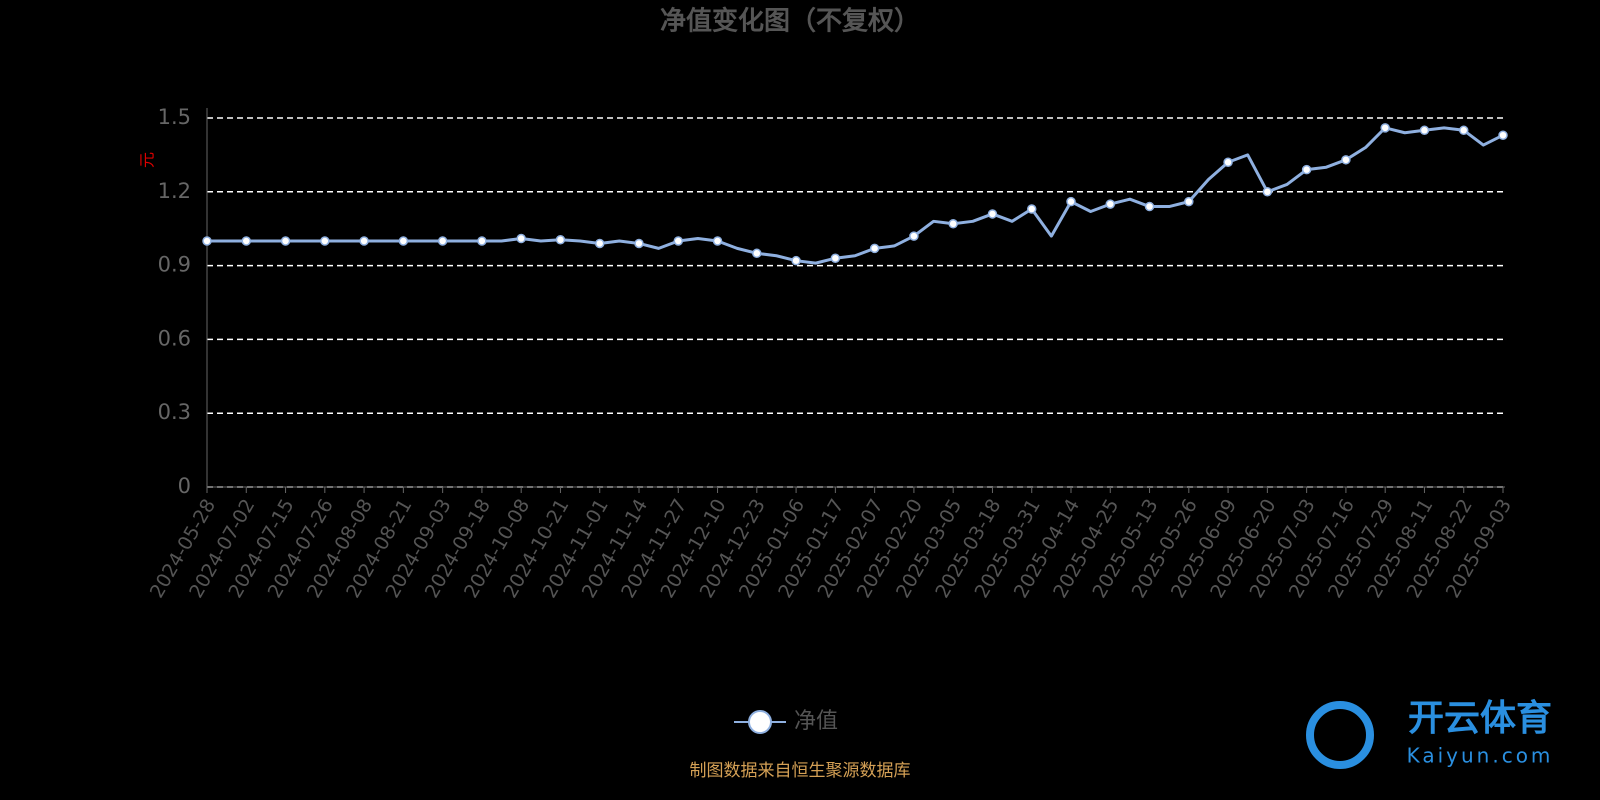 The width and height of the screenshot is (1600, 800). Describe the element at coordinates (147, 160) in the screenshot. I see `y-axis-label: 元` at that location.